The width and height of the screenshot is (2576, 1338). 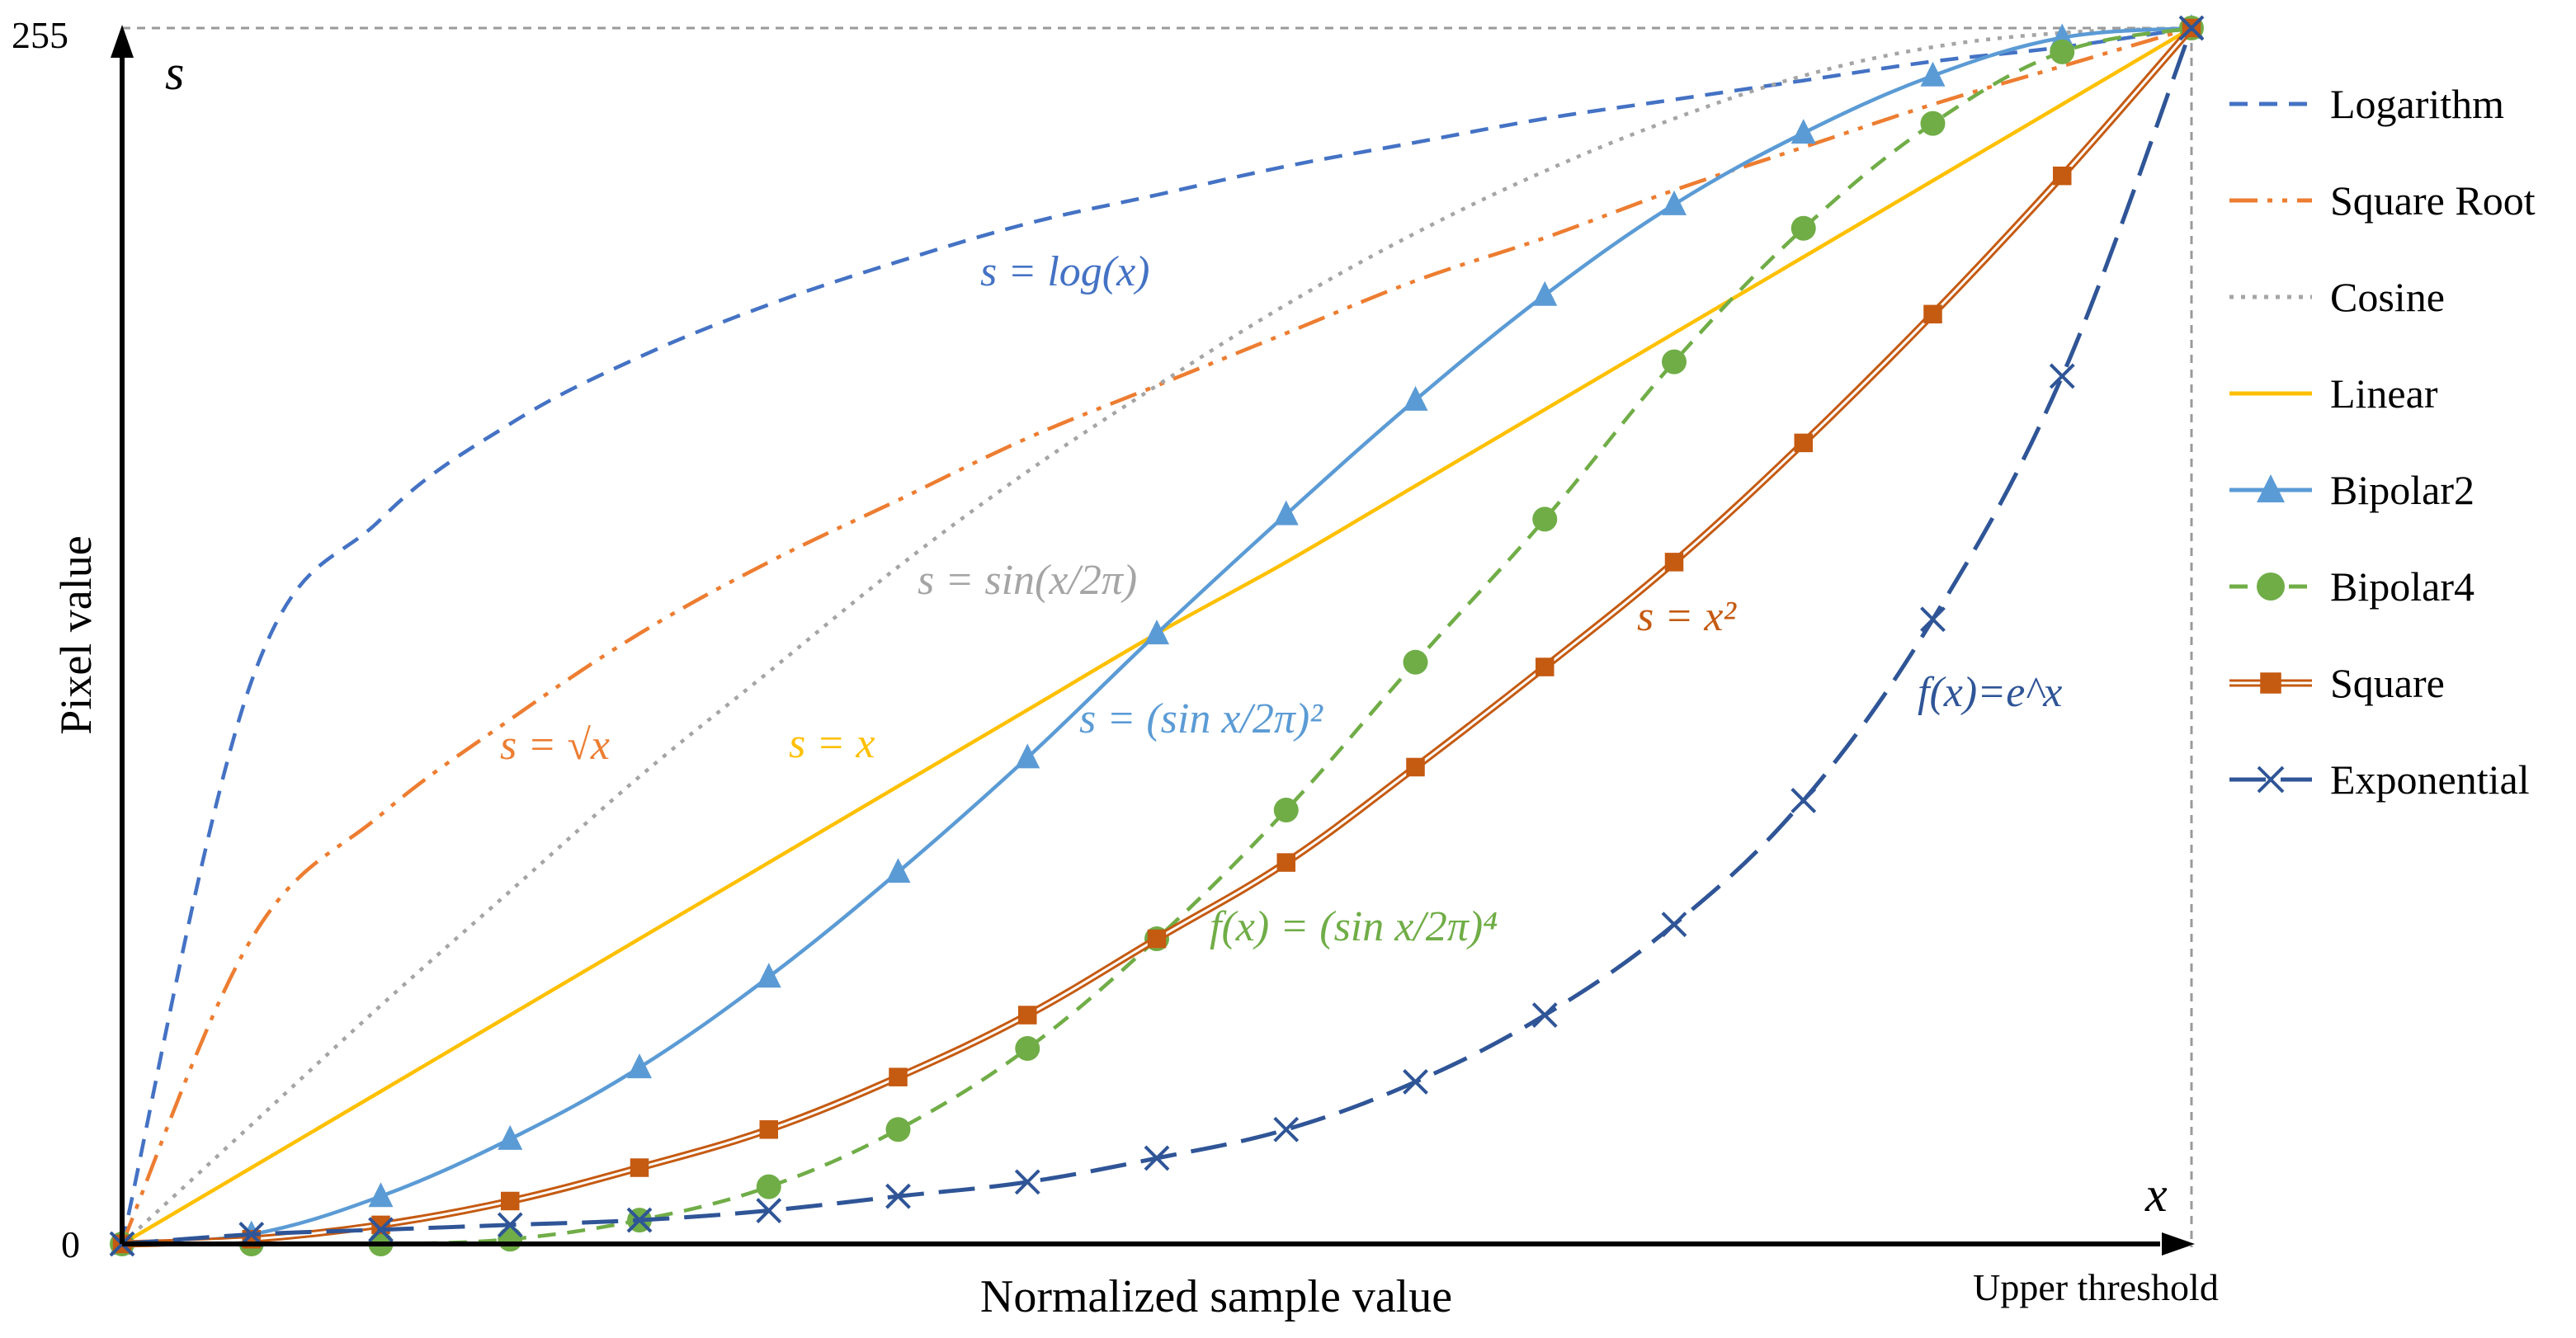 What do you see at coordinates (2387, 683) in the screenshot?
I see `legend-label-square: Square` at bounding box center [2387, 683].